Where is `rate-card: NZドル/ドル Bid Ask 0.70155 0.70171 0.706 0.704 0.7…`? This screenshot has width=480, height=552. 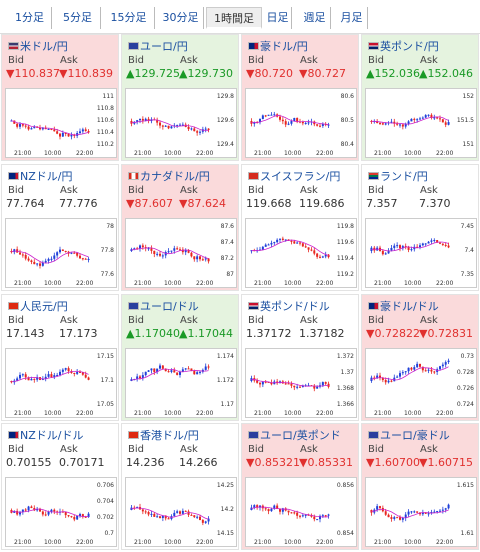 rate-card: NZドル/ドル Bid Ask 0.70155 0.70171 0.706 0.704 0.7… is located at coordinates (60, 486).